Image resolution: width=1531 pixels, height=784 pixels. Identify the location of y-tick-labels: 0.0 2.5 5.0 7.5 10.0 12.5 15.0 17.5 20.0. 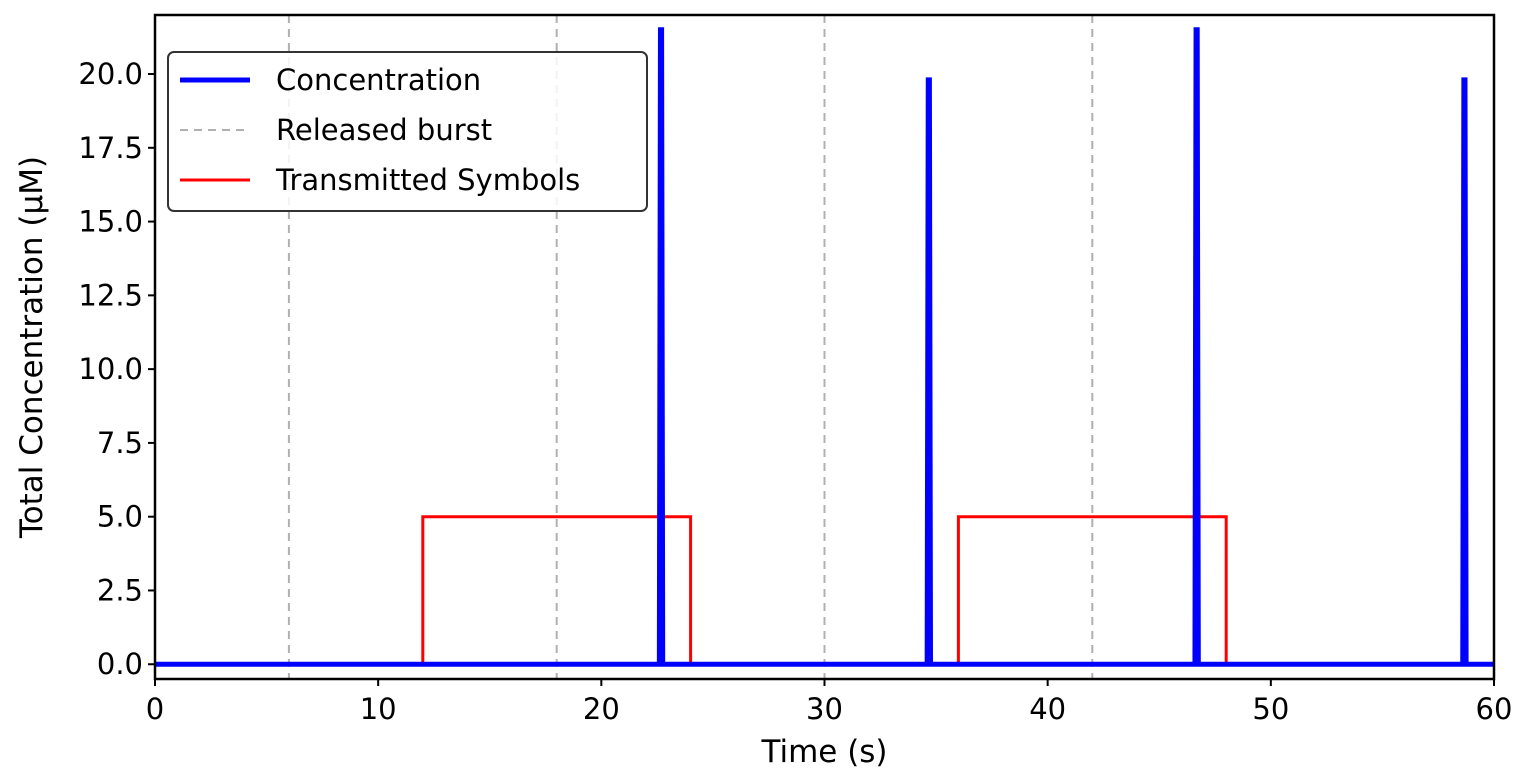
(110, 369).